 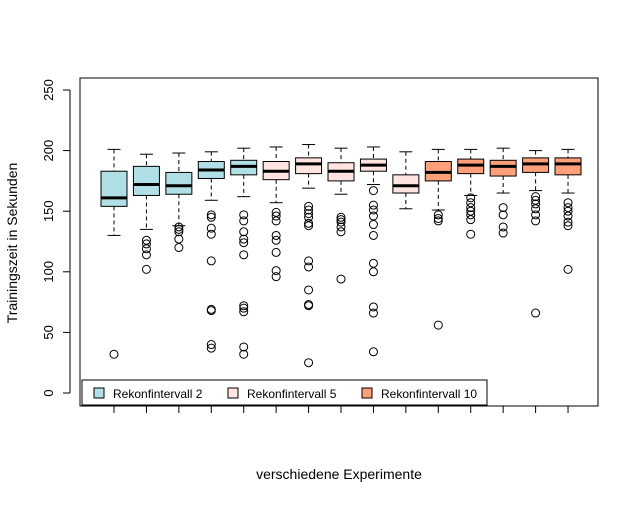 I want to click on y-tick-label: 50, so click(x=48, y=332).